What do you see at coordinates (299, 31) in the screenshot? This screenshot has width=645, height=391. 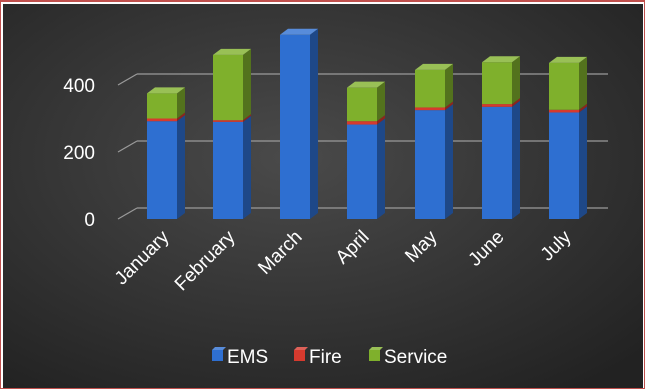 I see `bar-top-ems` at bounding box center [299, 31].